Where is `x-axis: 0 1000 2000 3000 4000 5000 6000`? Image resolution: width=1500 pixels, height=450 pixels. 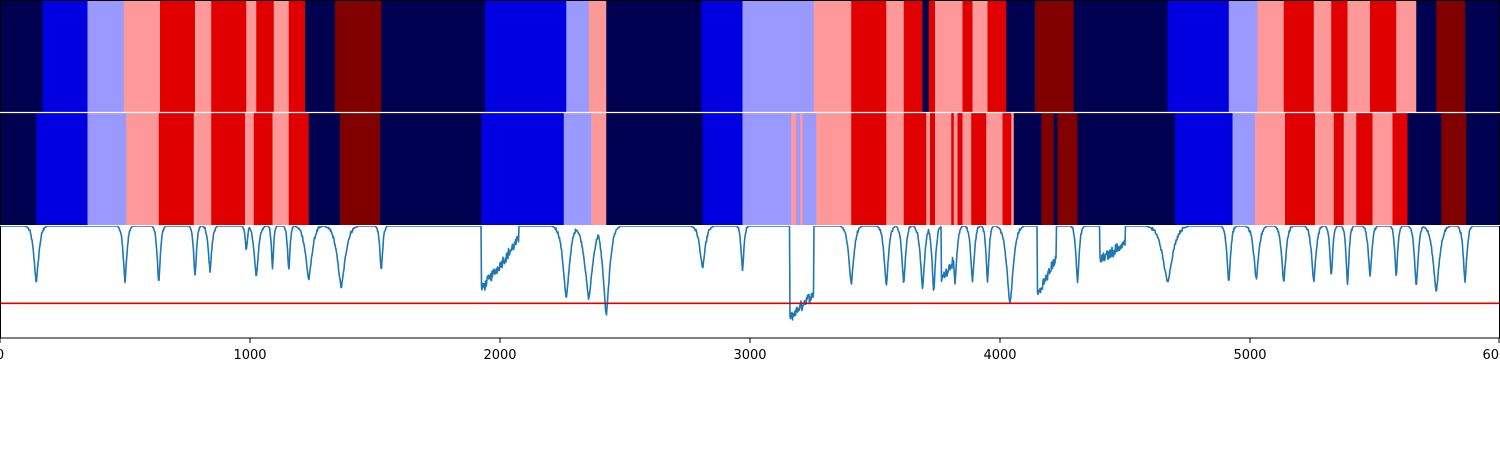 x-axis: 0 1000 2000 3000 4000 5000 6000 is located at coordinates (750, 350).